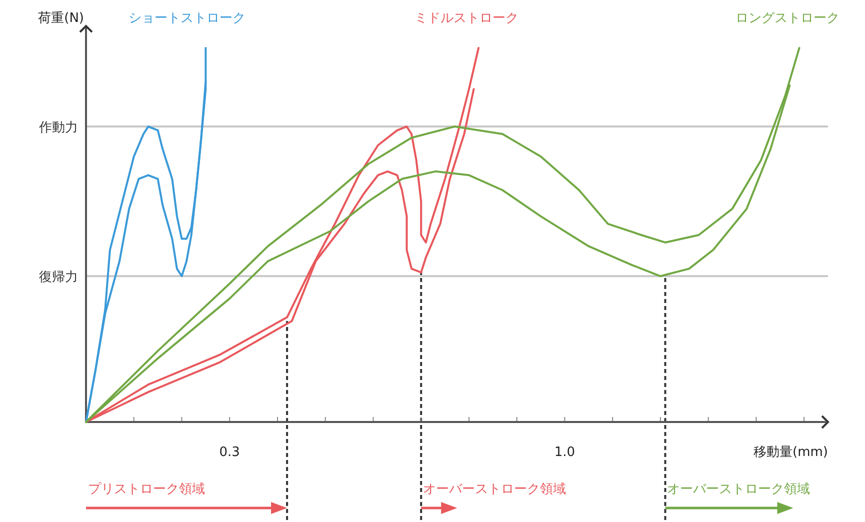 This screenshot has width=865, height=522. I want to click on y-axis-title: 荷重(N), so click(61, 18).